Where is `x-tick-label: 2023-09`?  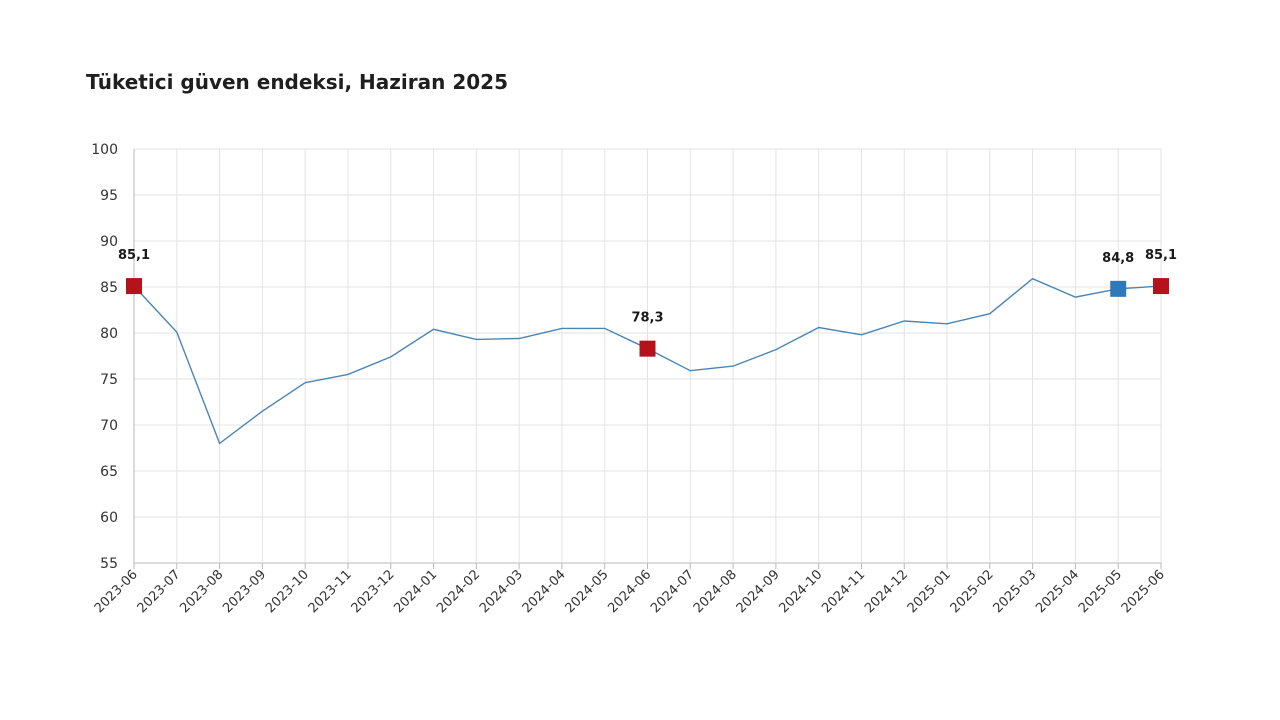
x-tick-label: 2023-09 is located at coordinates (244, 591).